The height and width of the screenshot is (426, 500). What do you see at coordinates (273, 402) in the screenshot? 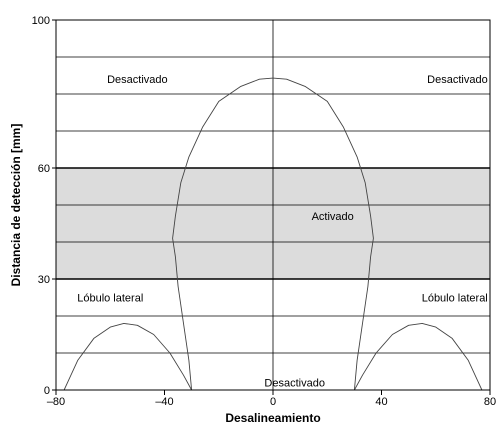
I see `x-tick-label: 0` at bounding box center [273, 402].